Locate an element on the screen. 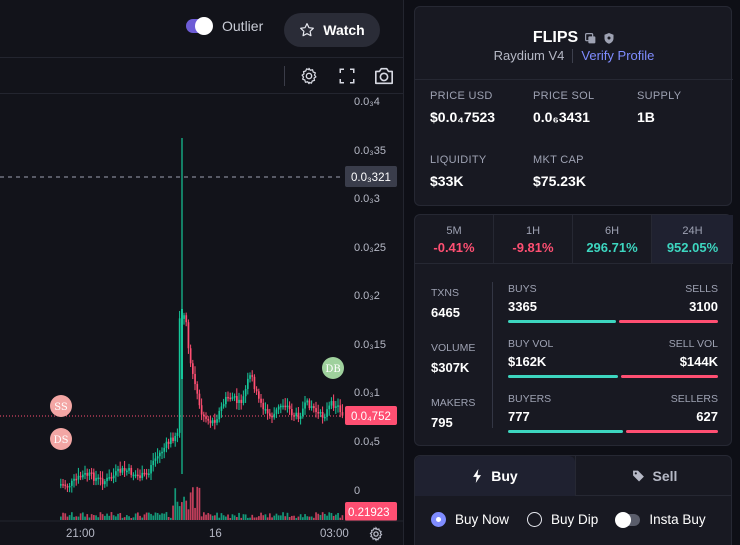 The width and height of the screenshot is (740, 545). option-label: Buy Now is located at coordinates (482, 519).